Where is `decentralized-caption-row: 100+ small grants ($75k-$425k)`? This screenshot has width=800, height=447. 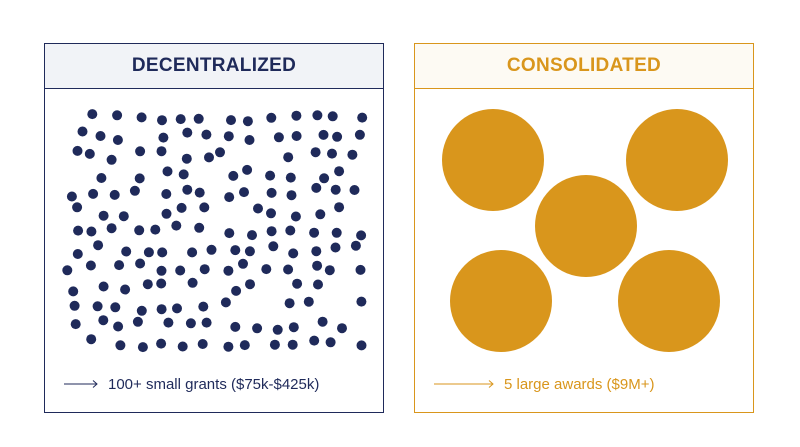 decentralized-caption-row: 100+ small grants ($75k-$425k) is located at coordinates (191, 384).